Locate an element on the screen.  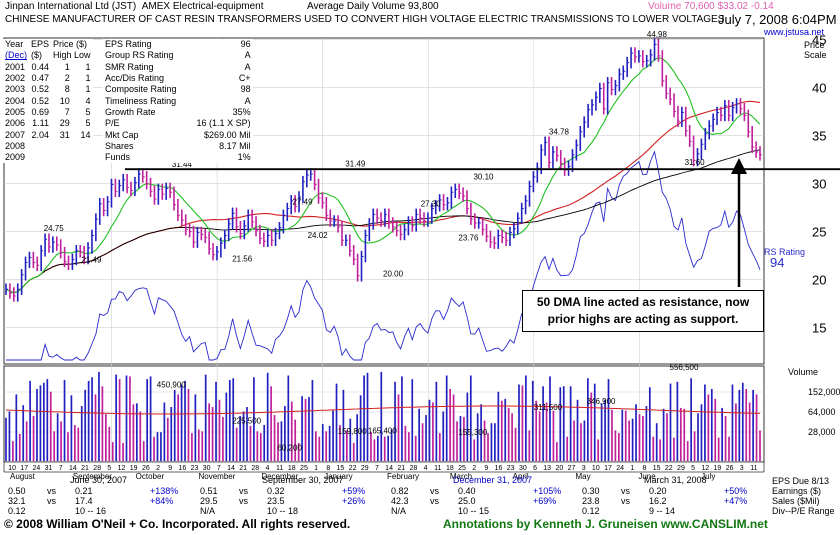
price-callout: 21.56 is located at coordinates (242, 259).